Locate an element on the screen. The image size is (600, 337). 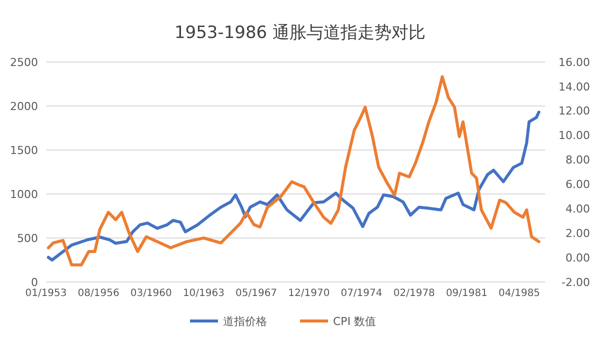
y-tick-label: 0 is located at coordinates (34, 282).